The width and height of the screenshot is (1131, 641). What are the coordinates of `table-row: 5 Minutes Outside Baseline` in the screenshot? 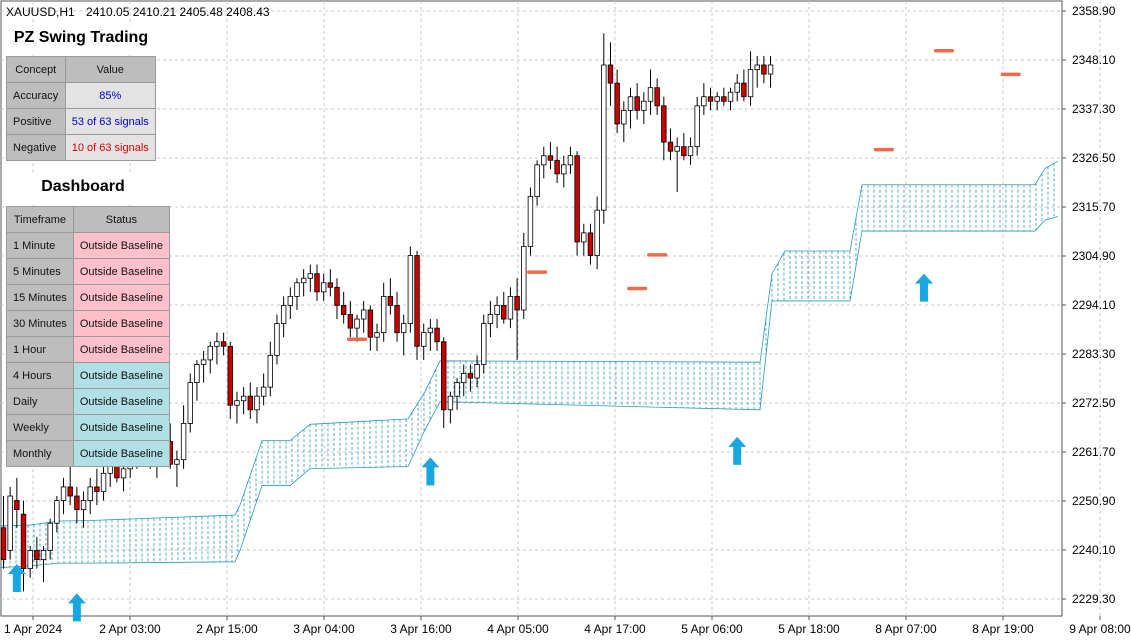 It's located at (88, 271).